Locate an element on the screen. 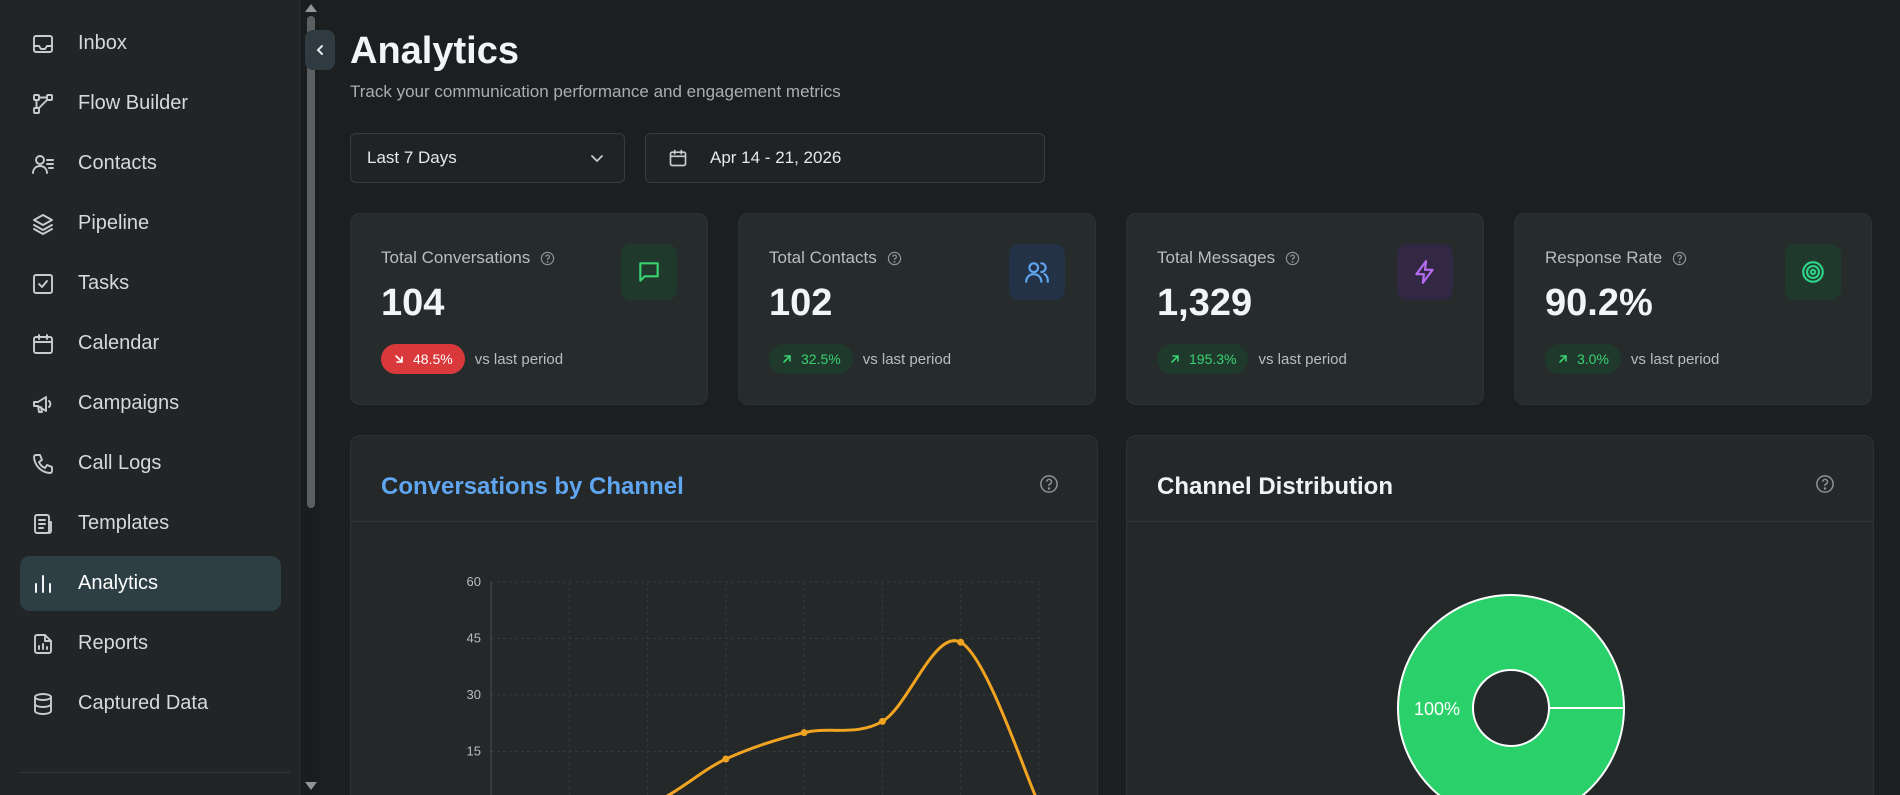  scrollbar-thumb is located at coordinates (311, 262).